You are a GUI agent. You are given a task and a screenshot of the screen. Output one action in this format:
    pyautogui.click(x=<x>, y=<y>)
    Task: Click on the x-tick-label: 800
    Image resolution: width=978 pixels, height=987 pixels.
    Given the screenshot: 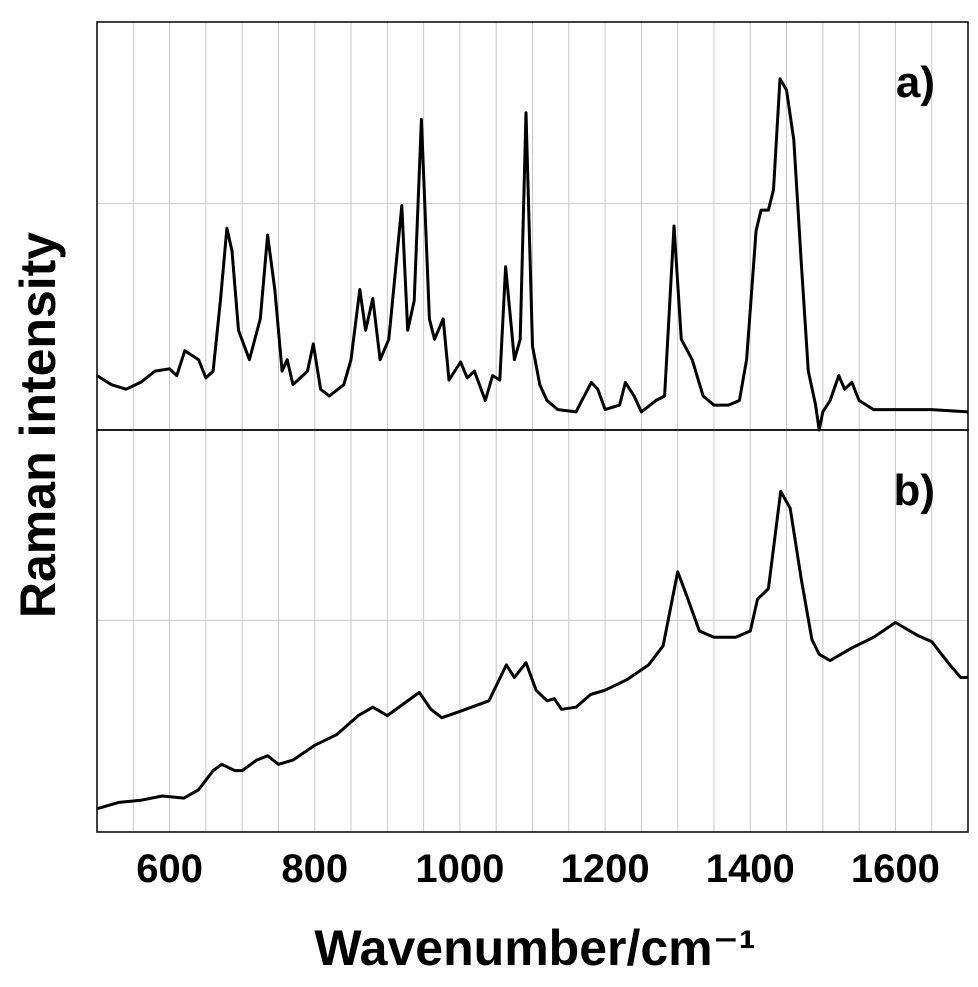 What is the action you would take?
    pyautogui.click(x=314, y=869)
    